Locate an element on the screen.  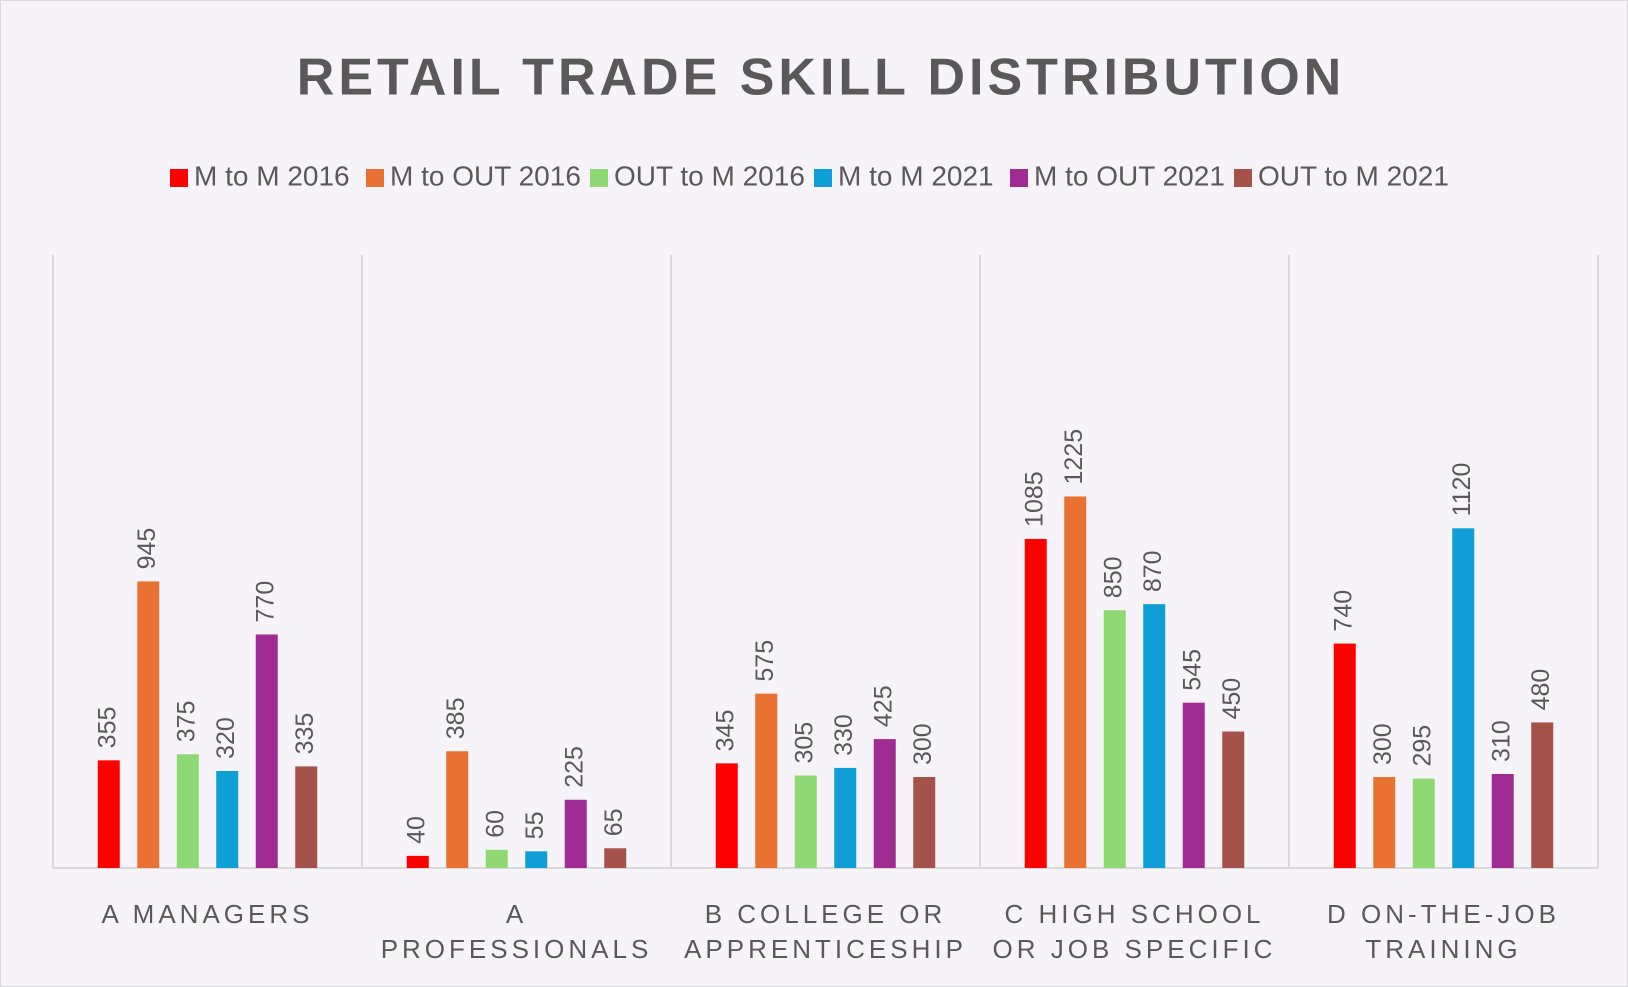
legend-label: M to OUT 2021 is located at coordinates (1129, 175).